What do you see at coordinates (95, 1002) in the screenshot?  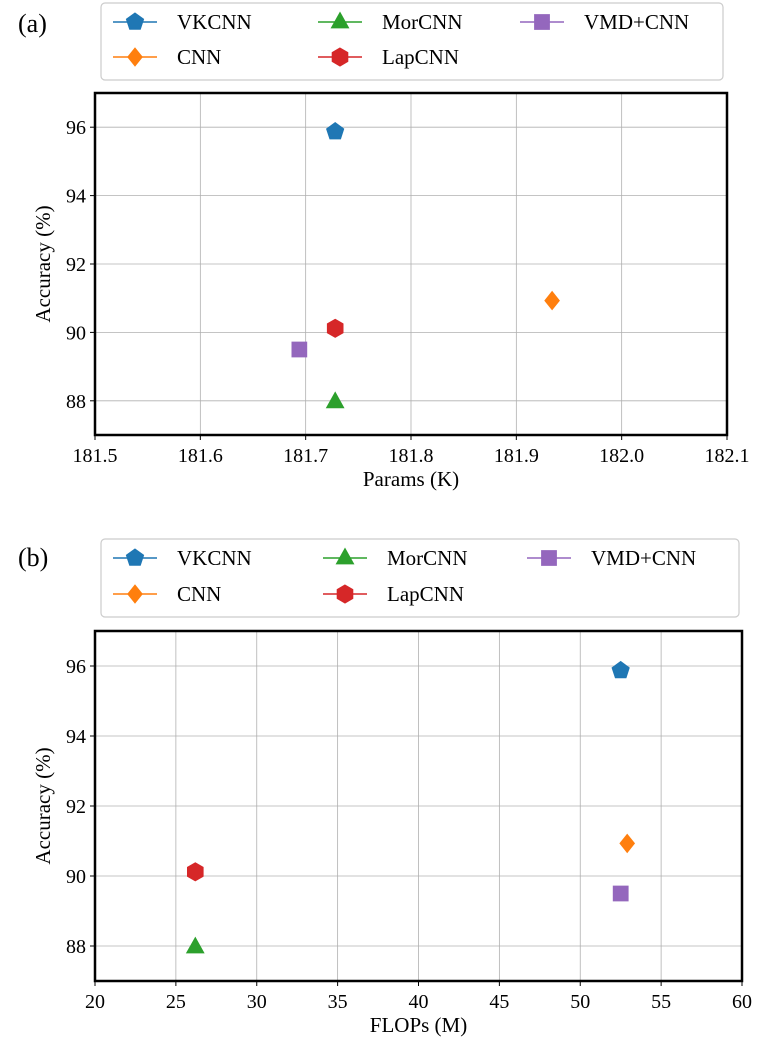 I see `x-tick-label: 20` at bounding box center [95, 1002].